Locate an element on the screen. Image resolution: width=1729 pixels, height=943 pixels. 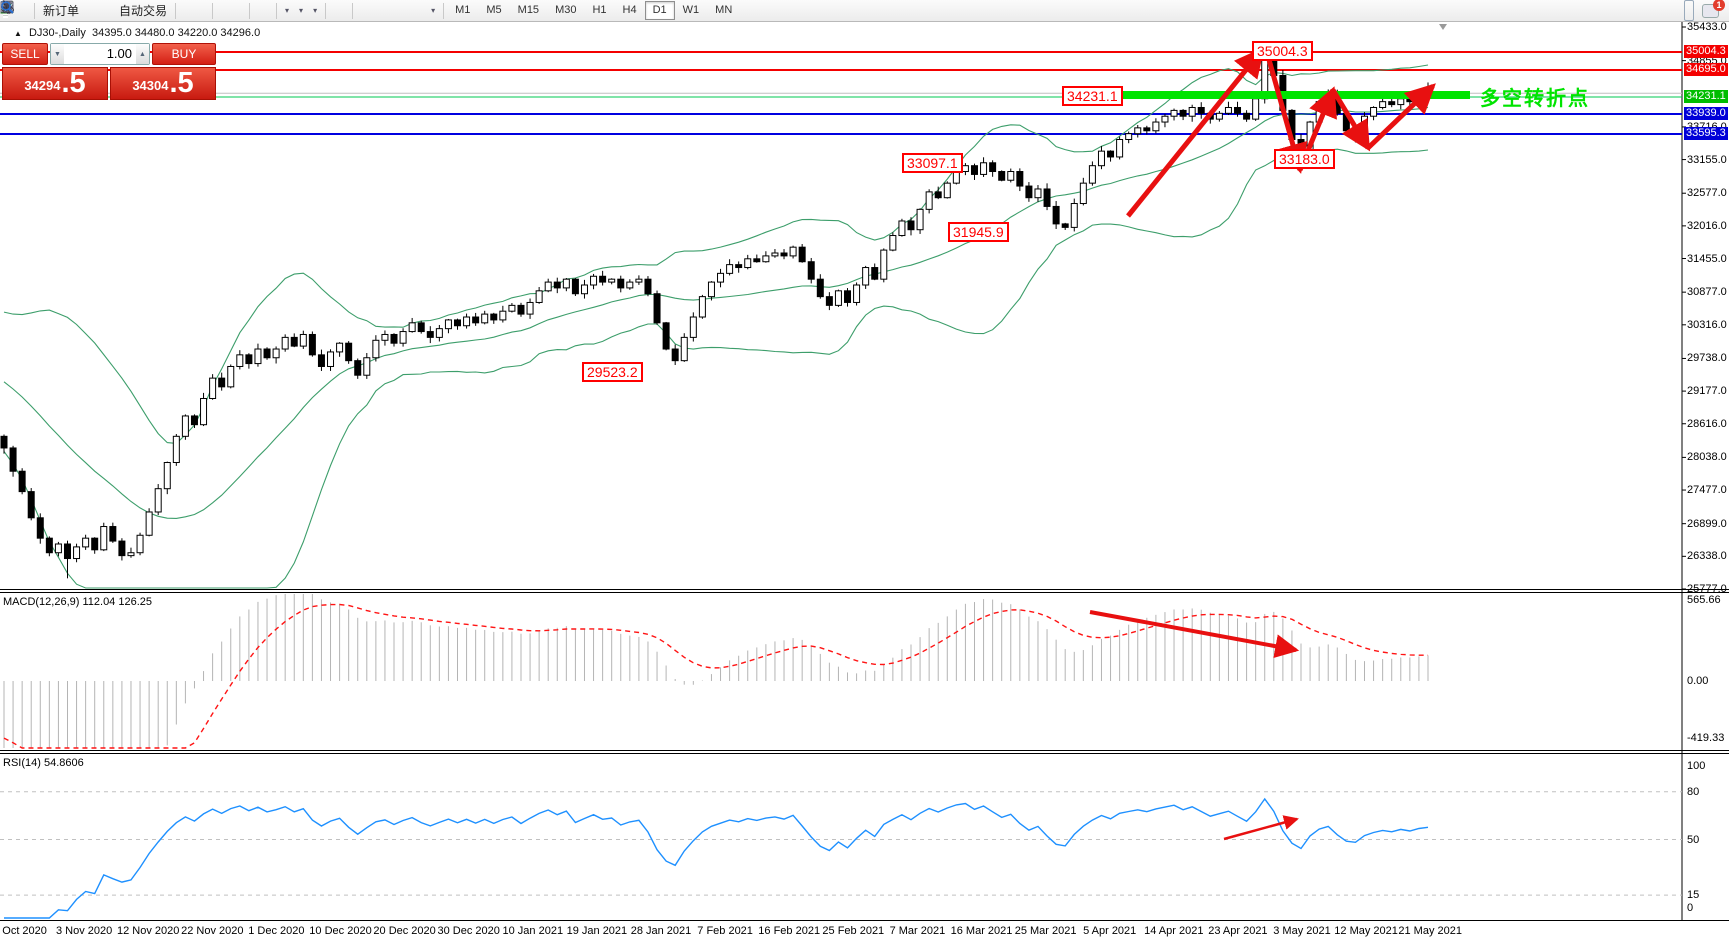
text-icon: A is located at coordinates (209, 10).